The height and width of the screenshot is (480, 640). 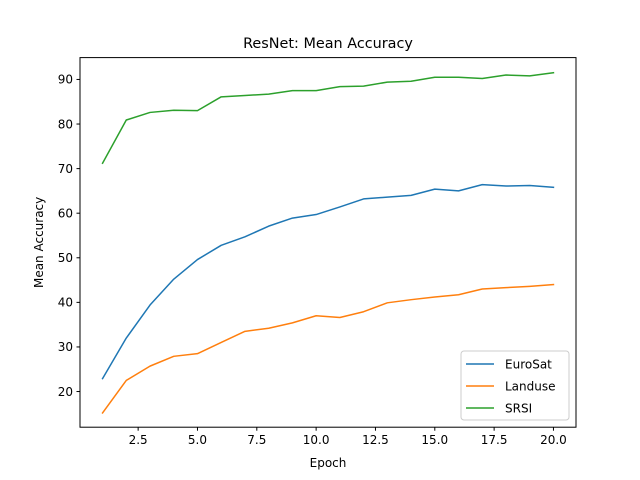 What do you see at coordinates (494, 440) in the screenshot?
I see `x-tick-label: 17.5` at bounding box center [494, 440].